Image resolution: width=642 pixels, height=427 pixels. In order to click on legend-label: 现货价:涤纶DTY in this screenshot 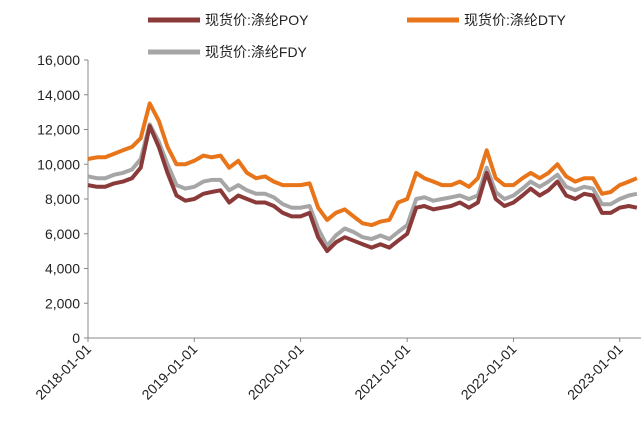, I will do `click(515, 20)`.